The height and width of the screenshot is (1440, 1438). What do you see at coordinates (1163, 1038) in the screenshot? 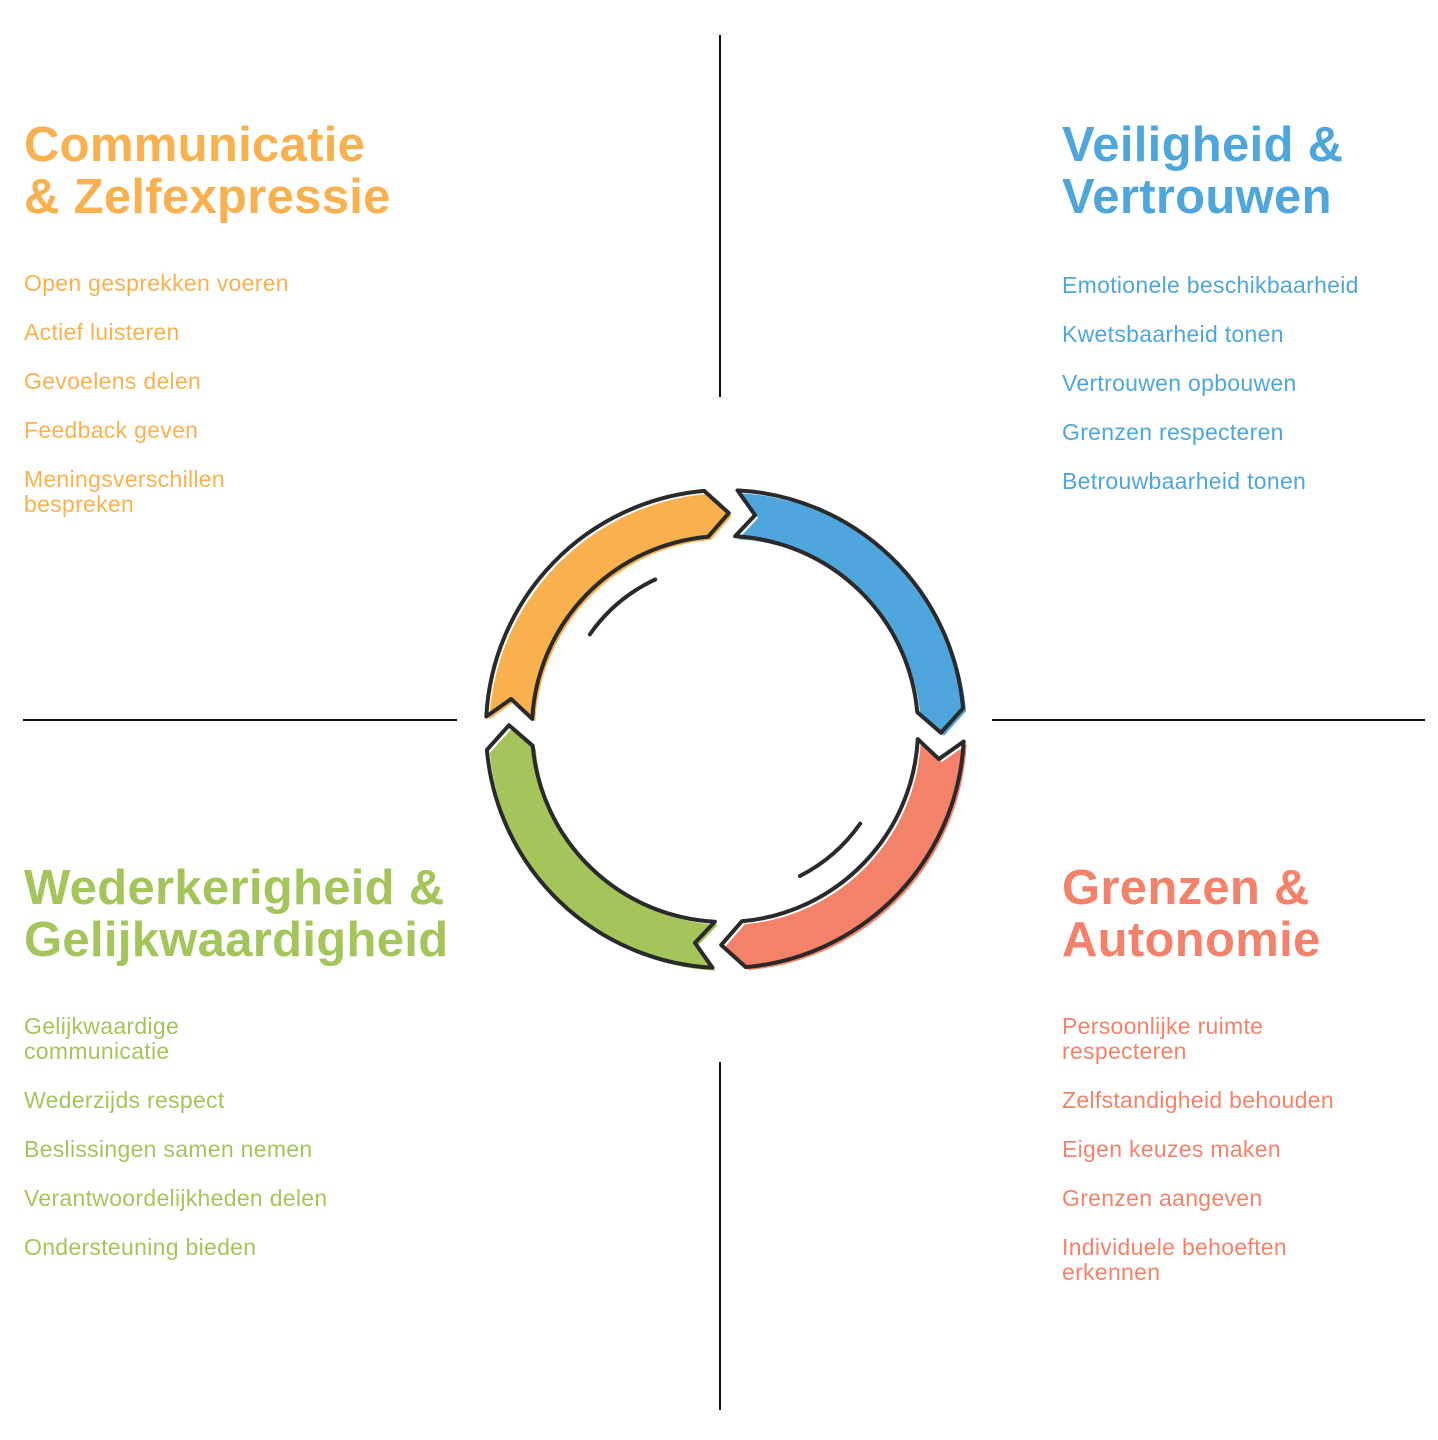
I see `list-item: Persoonlijke ruimte respecteren` at bounding box center [1163, 1038].